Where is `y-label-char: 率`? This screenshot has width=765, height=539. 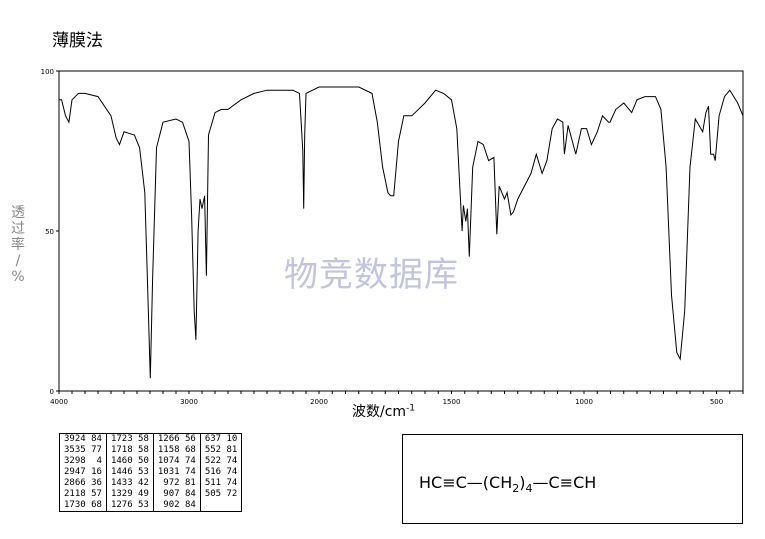
y-label-char: 率 is located at coordinates (18, 245).